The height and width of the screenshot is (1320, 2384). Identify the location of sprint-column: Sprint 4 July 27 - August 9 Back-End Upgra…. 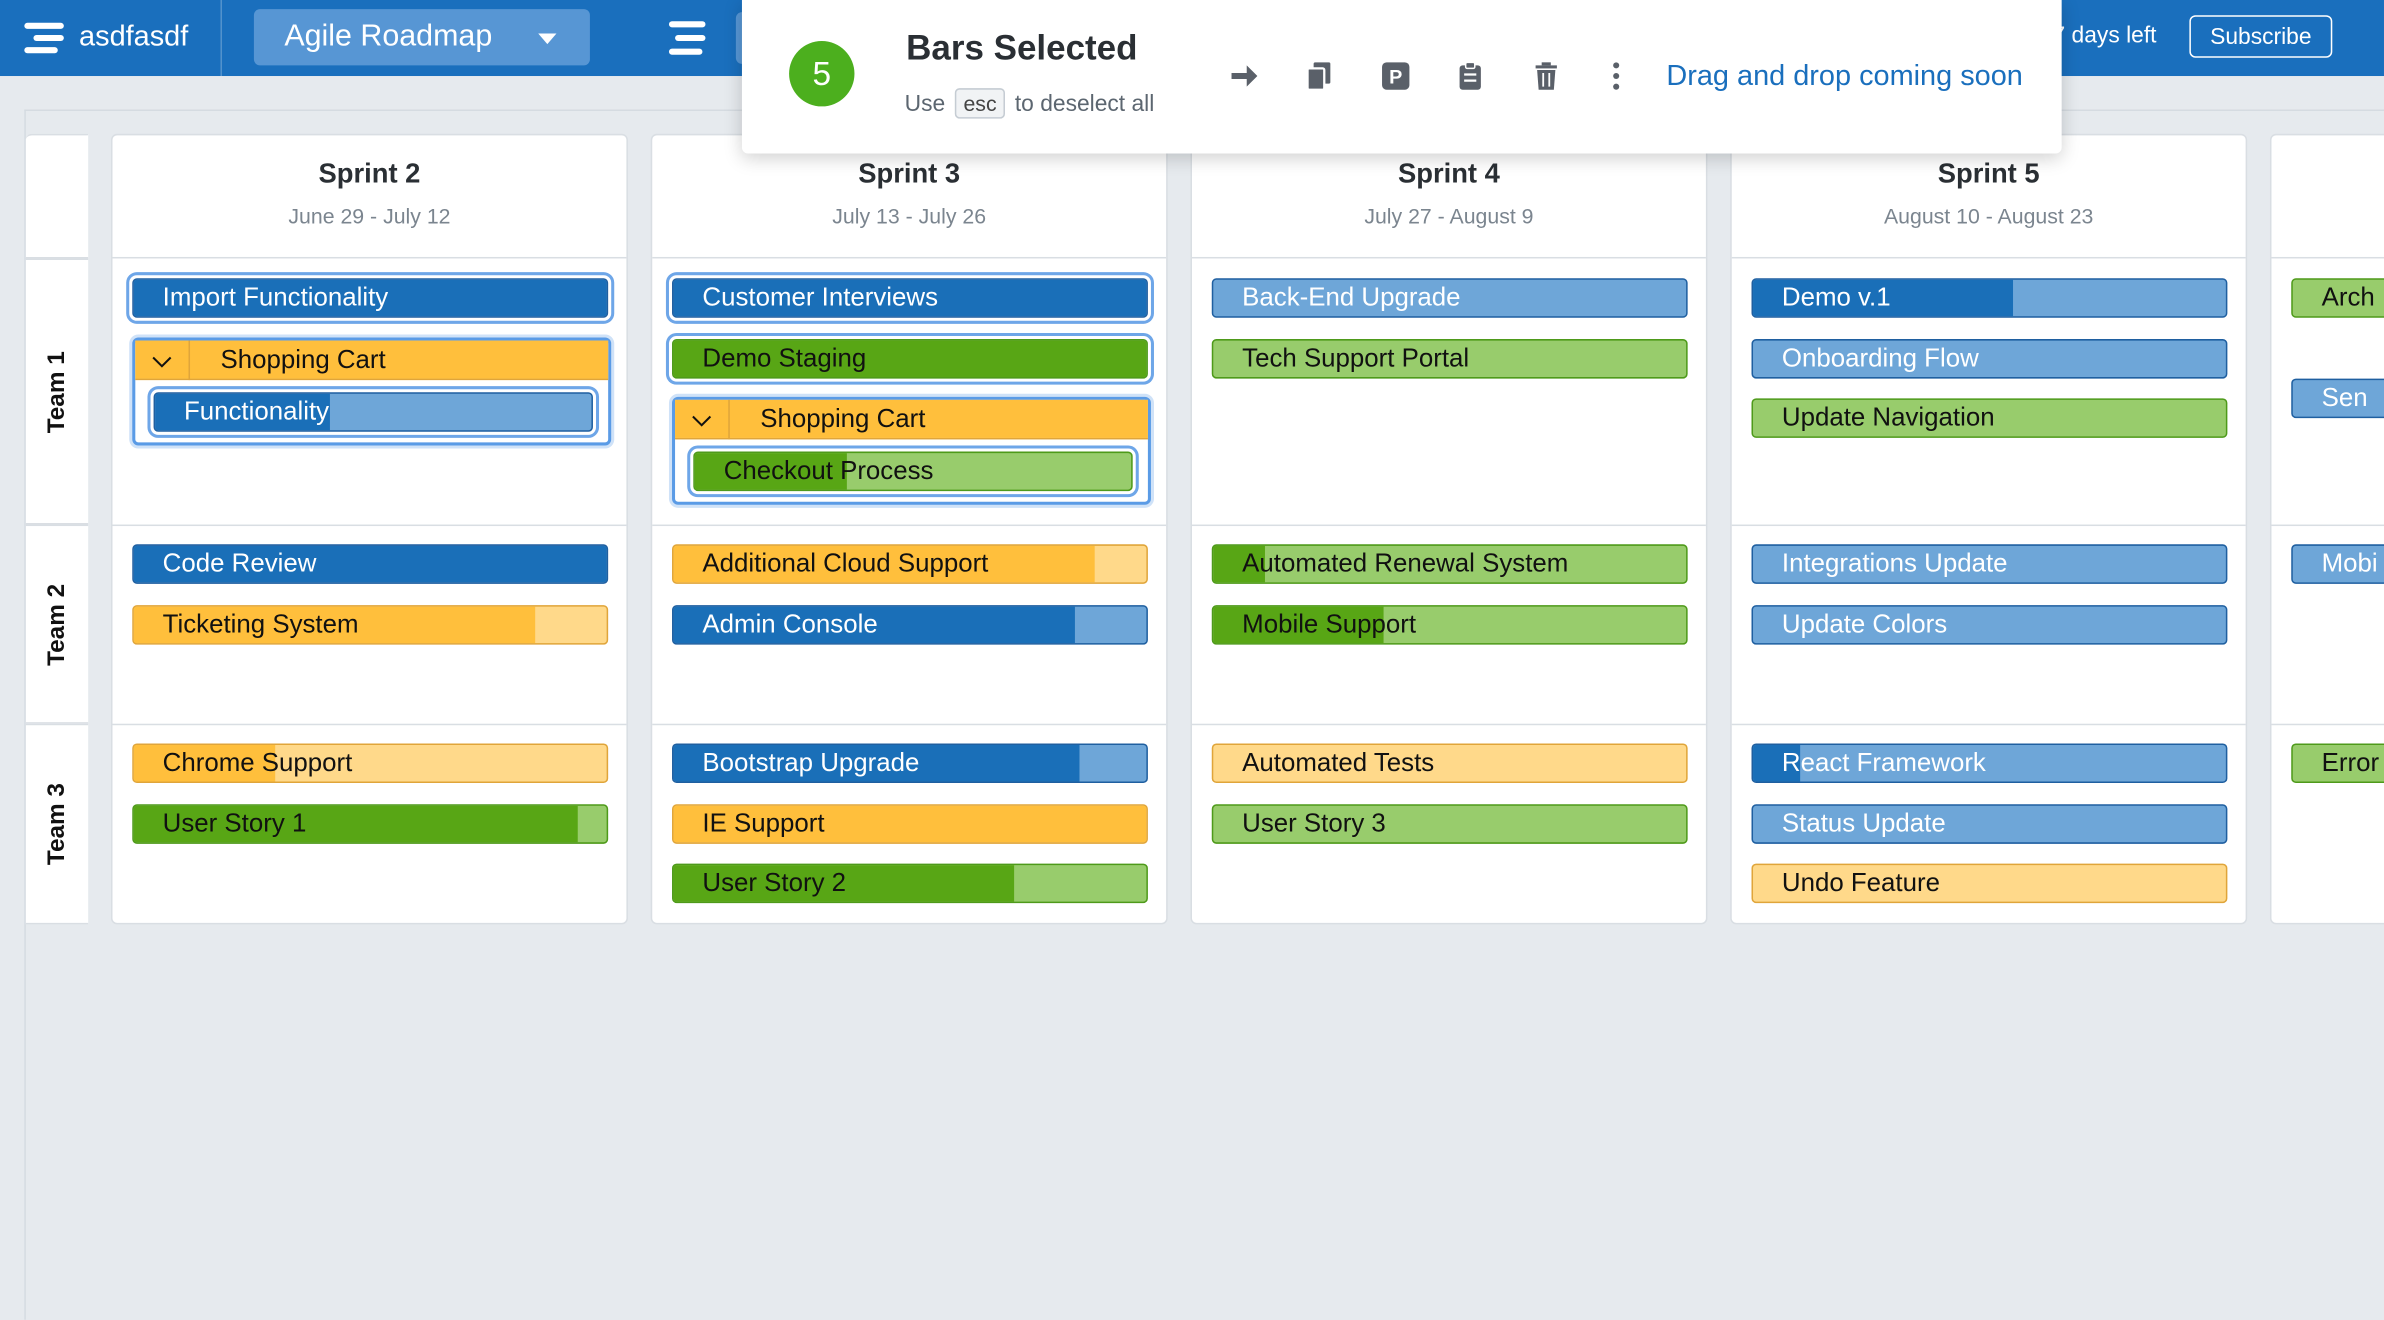
(1449, 529).